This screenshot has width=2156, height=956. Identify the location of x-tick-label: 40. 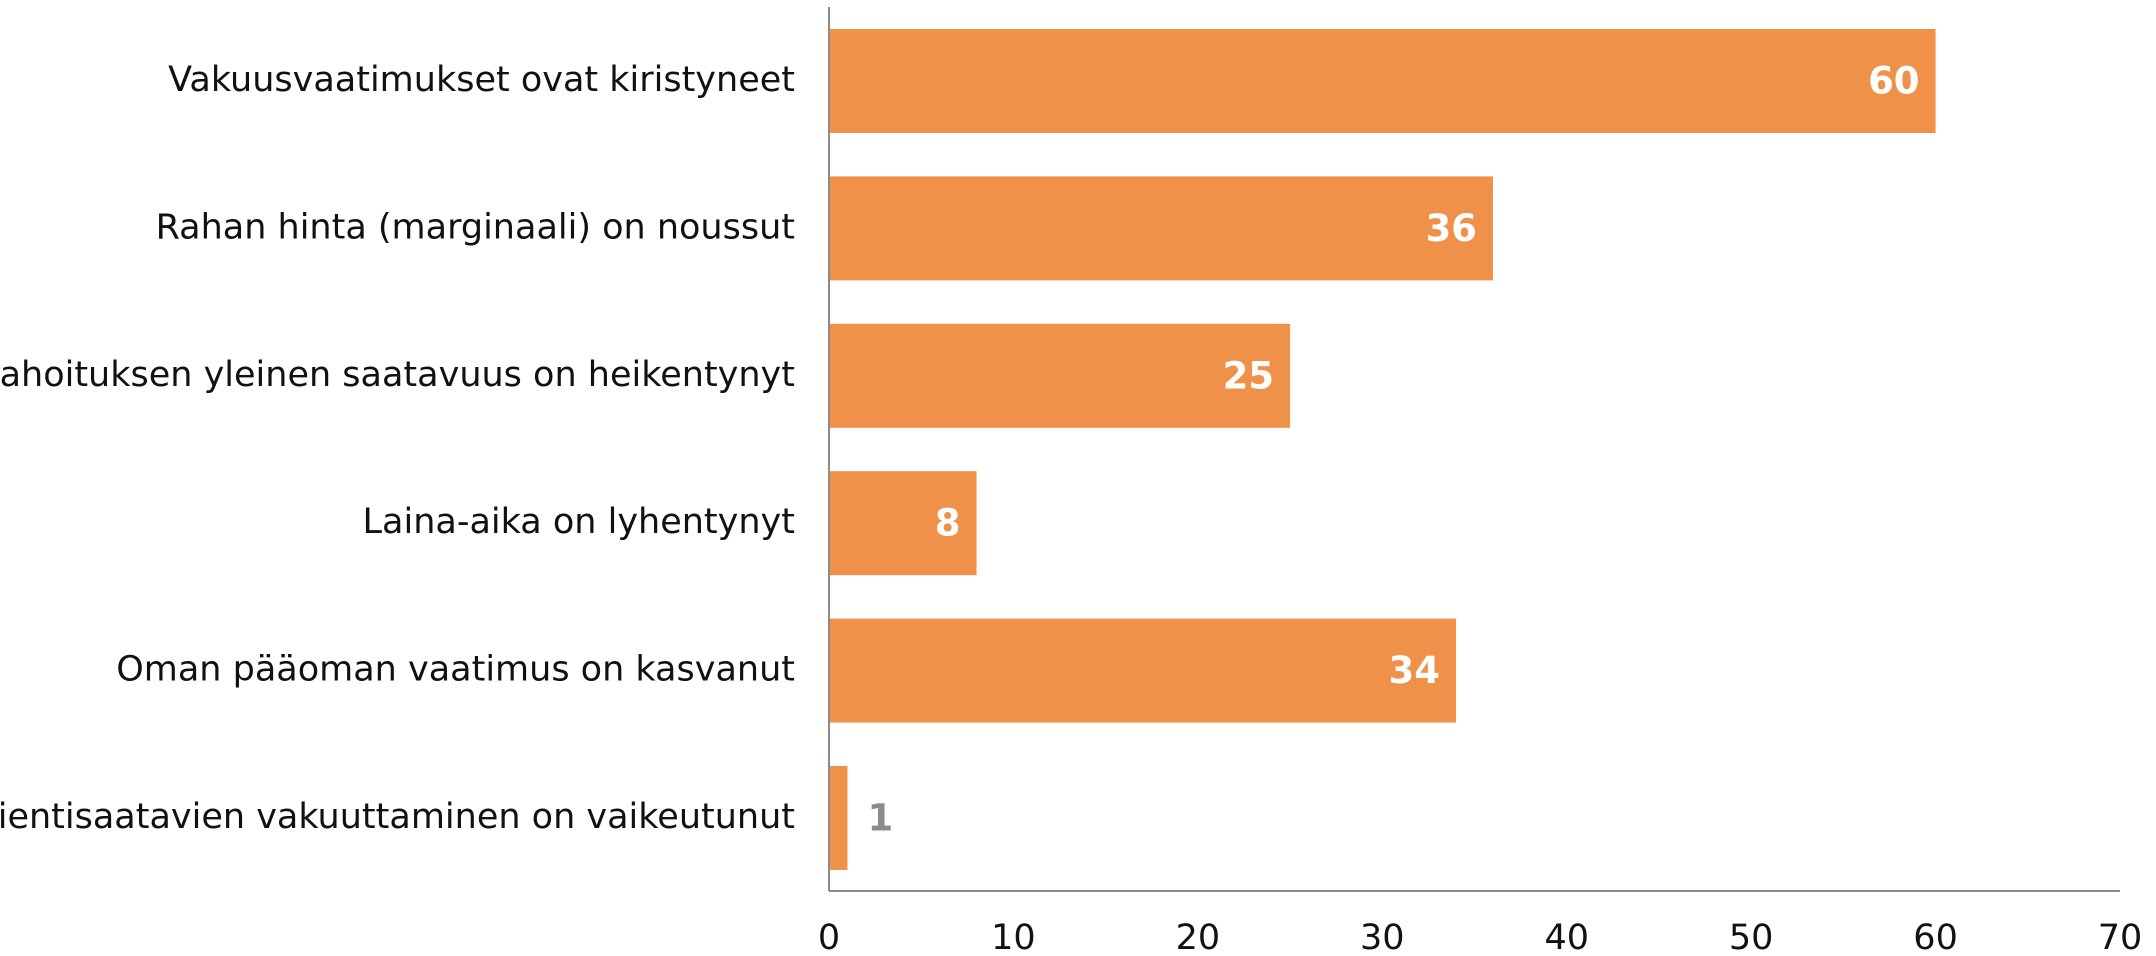
(1566, 937).